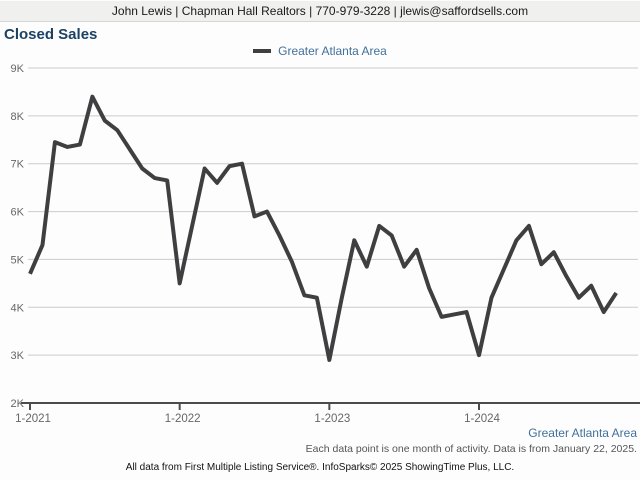 This screenshot has width=640, height=480. I want to click on y-axis-tick-label: 7K, so click(18, 165).